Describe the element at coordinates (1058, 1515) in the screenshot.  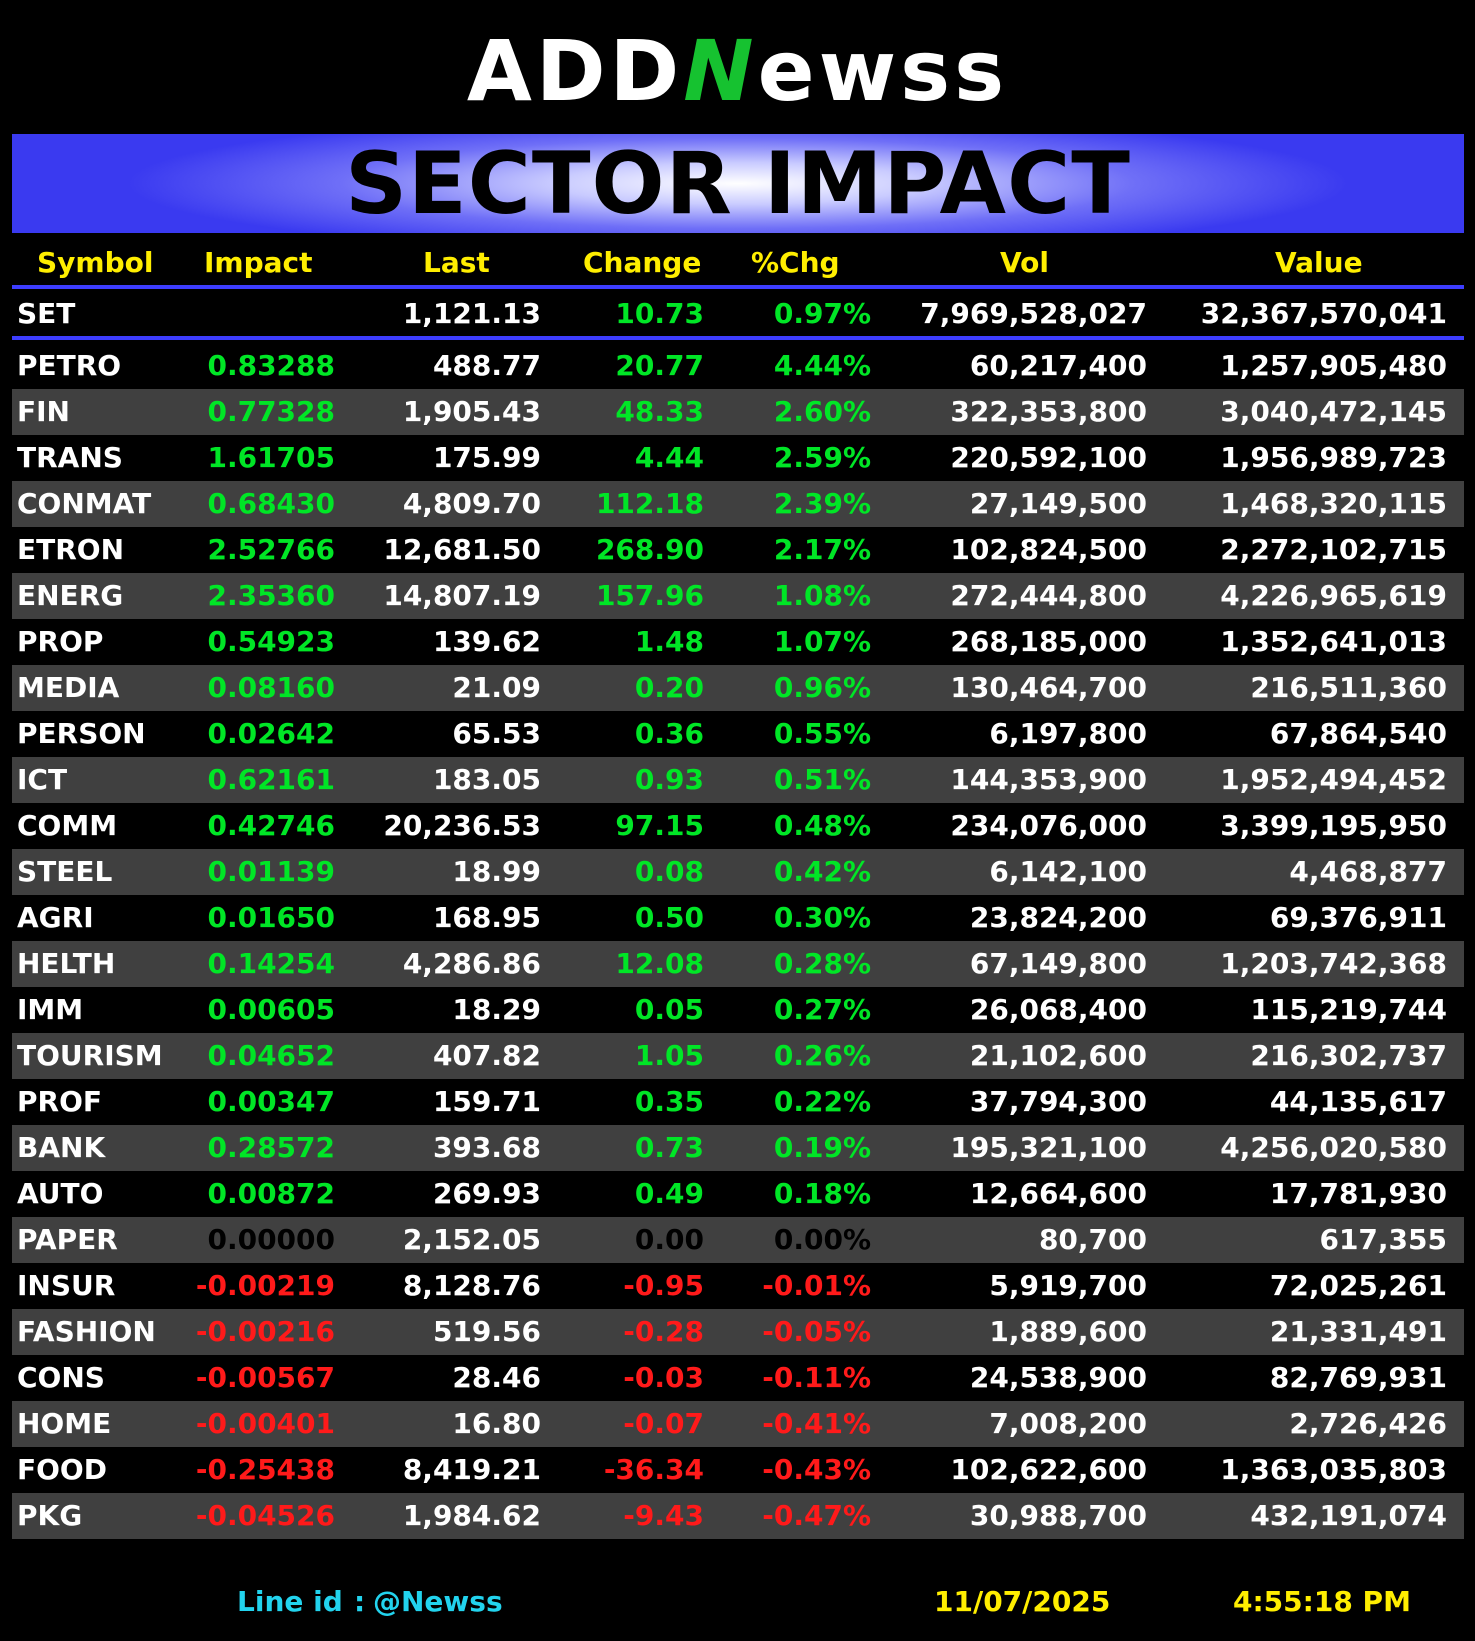
I see `sector-vol: 30,988,700` at that location.